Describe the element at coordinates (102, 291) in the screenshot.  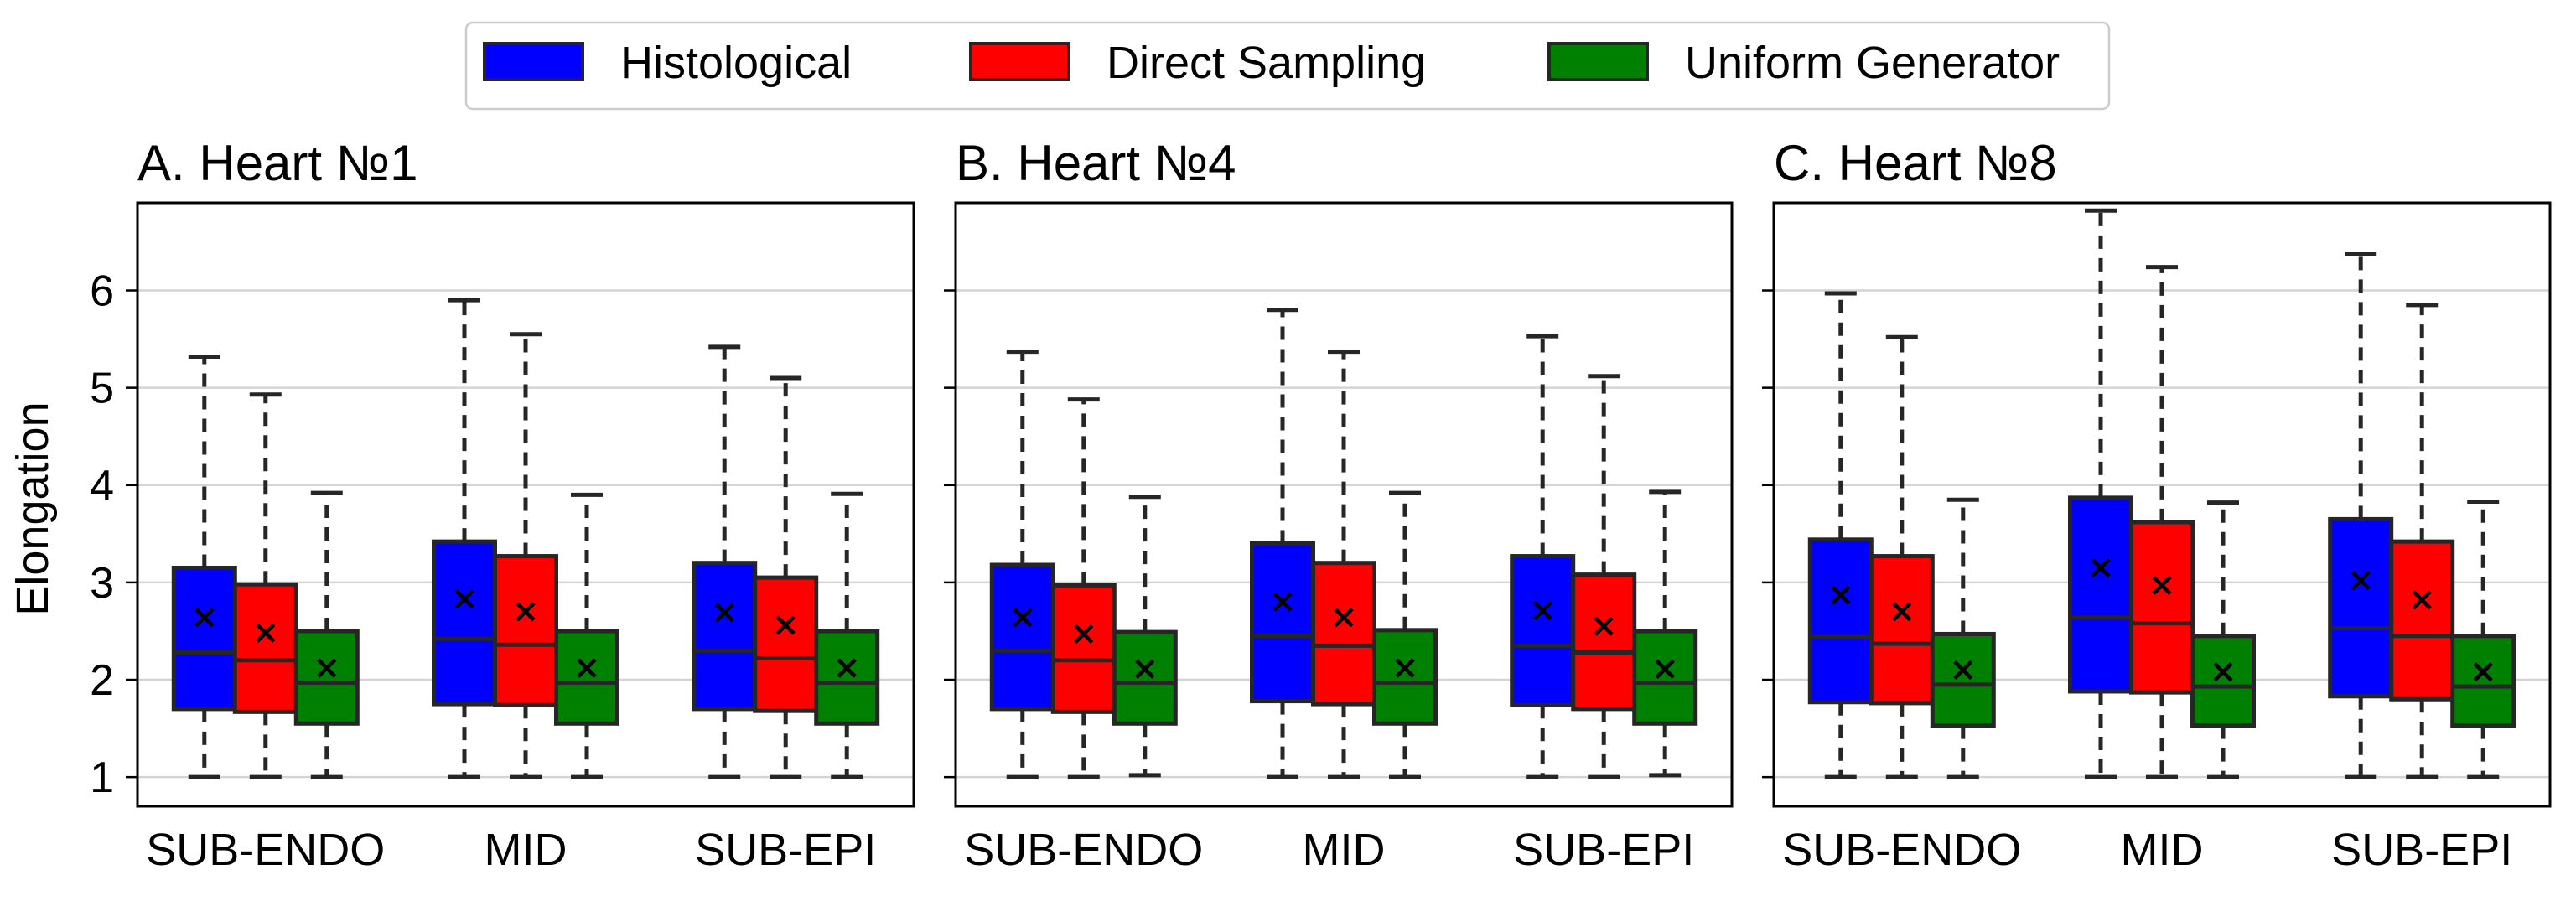
I see `y-tick-label: 6` at that location.